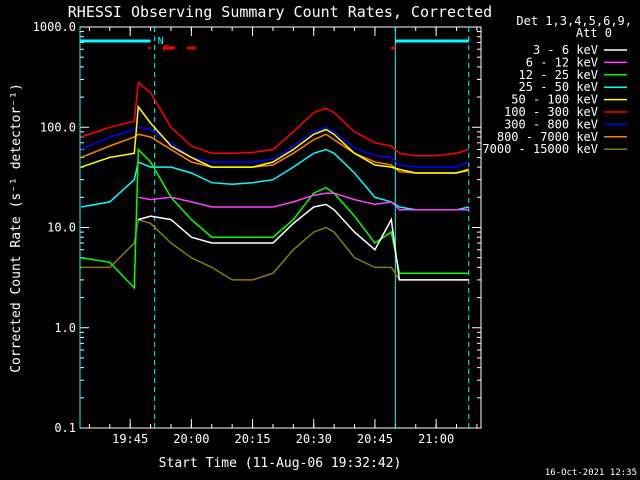 This screenshot has height=480, width=640. I want to click on legend-label: 800 - 7000 keV, so click(547, 137).